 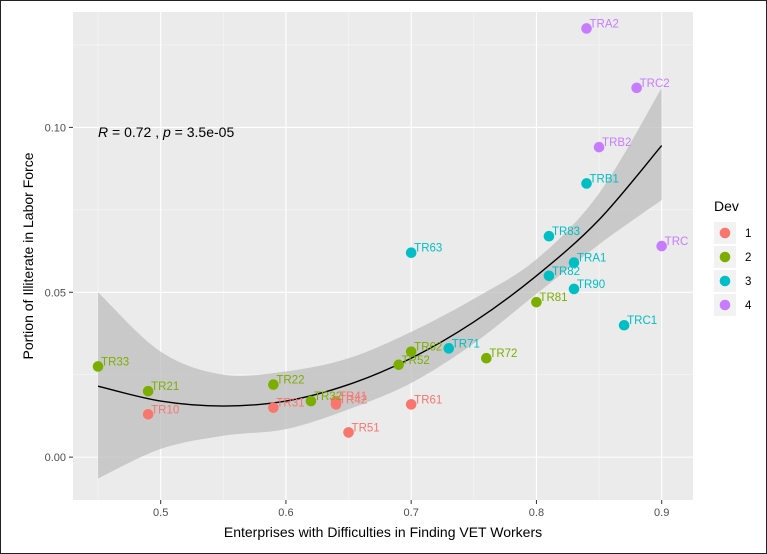 What do you see at coordinates (353, 397) in the screenshot?
I see `point-label-tr41: TR41` at bounding box center [353, 397].